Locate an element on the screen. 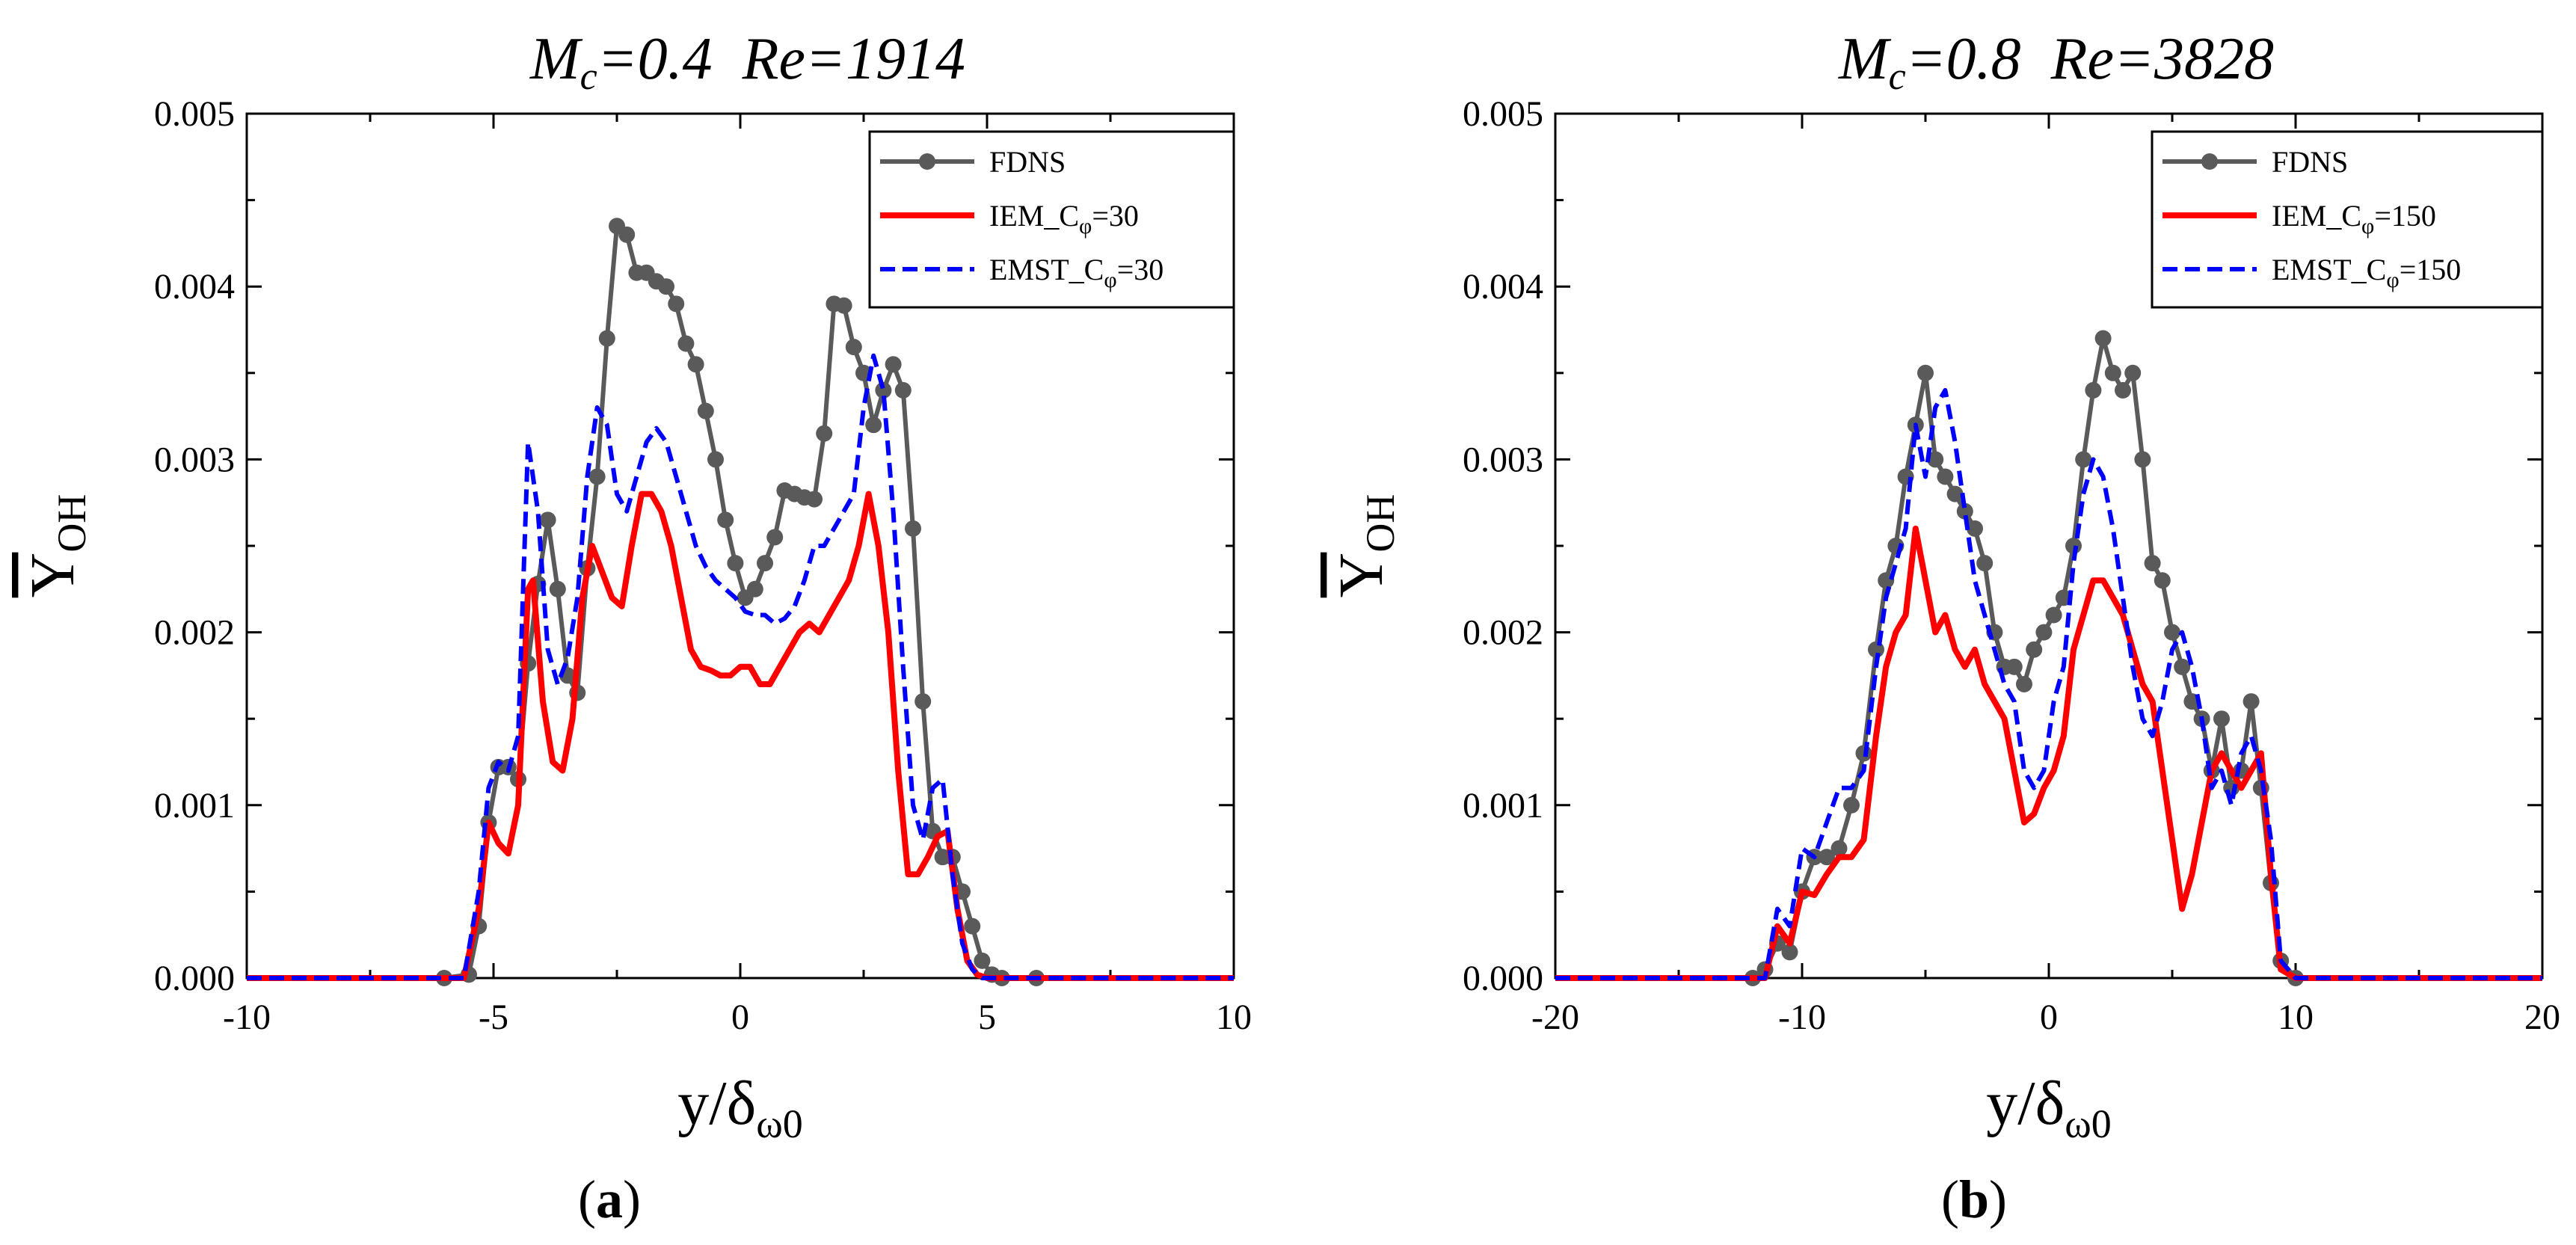  x-tick-label: 0 is located at coordinates (740, 1017).